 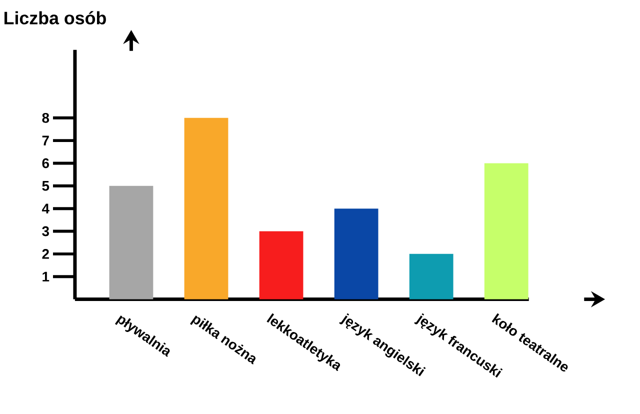 What do you see at coordinates (46, 186) in the screenshot?
I see `y-tick-label: 5` at bounding box center [46, 186].